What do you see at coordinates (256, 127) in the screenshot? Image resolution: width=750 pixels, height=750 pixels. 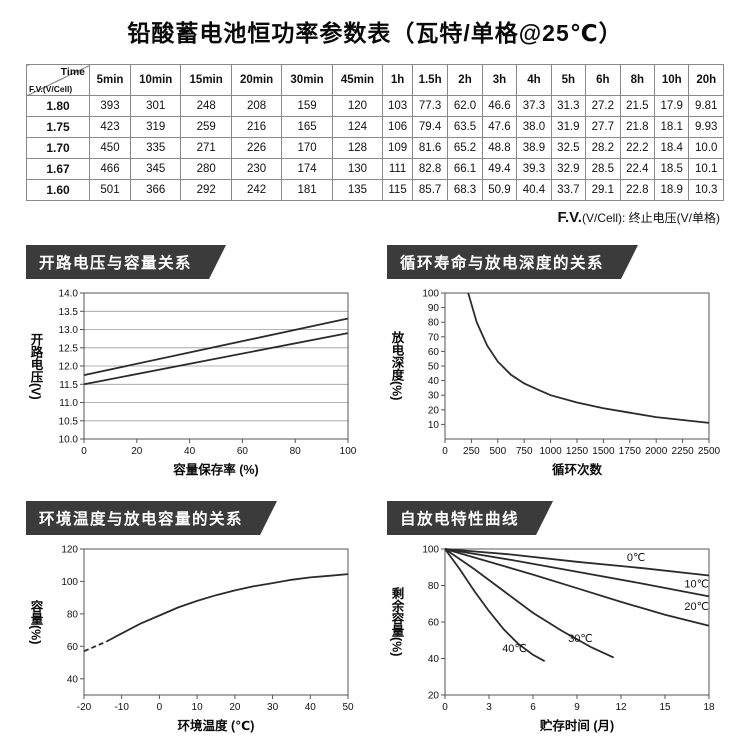 I see `power-value-cell: 216` at bounding box center [256, 127].